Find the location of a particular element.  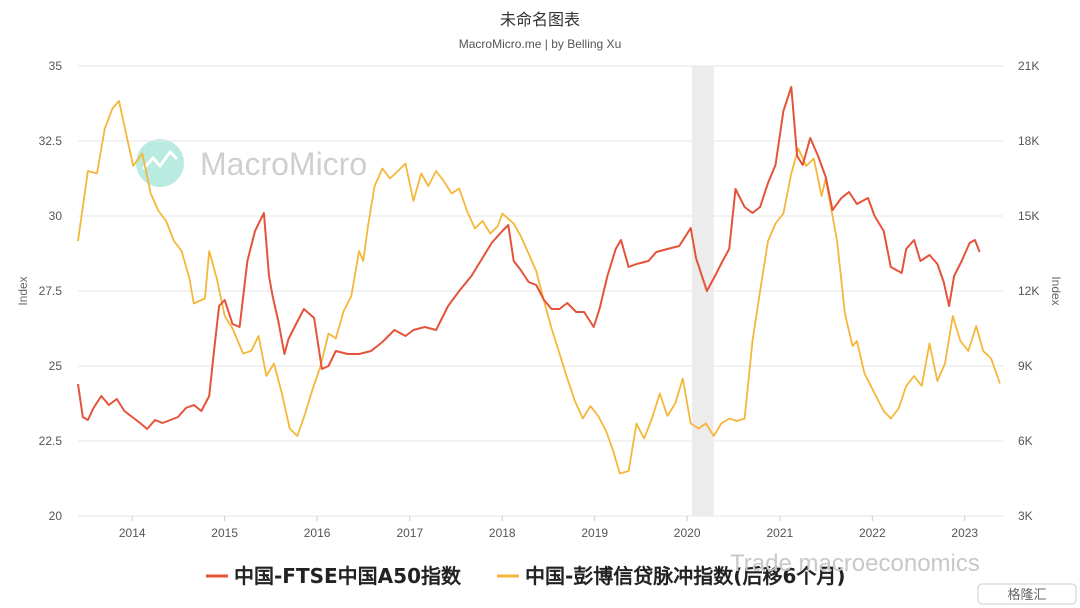

chart-subtitle: MacroMicro.me | by Belling Xu is located at coordinates (540, 44).